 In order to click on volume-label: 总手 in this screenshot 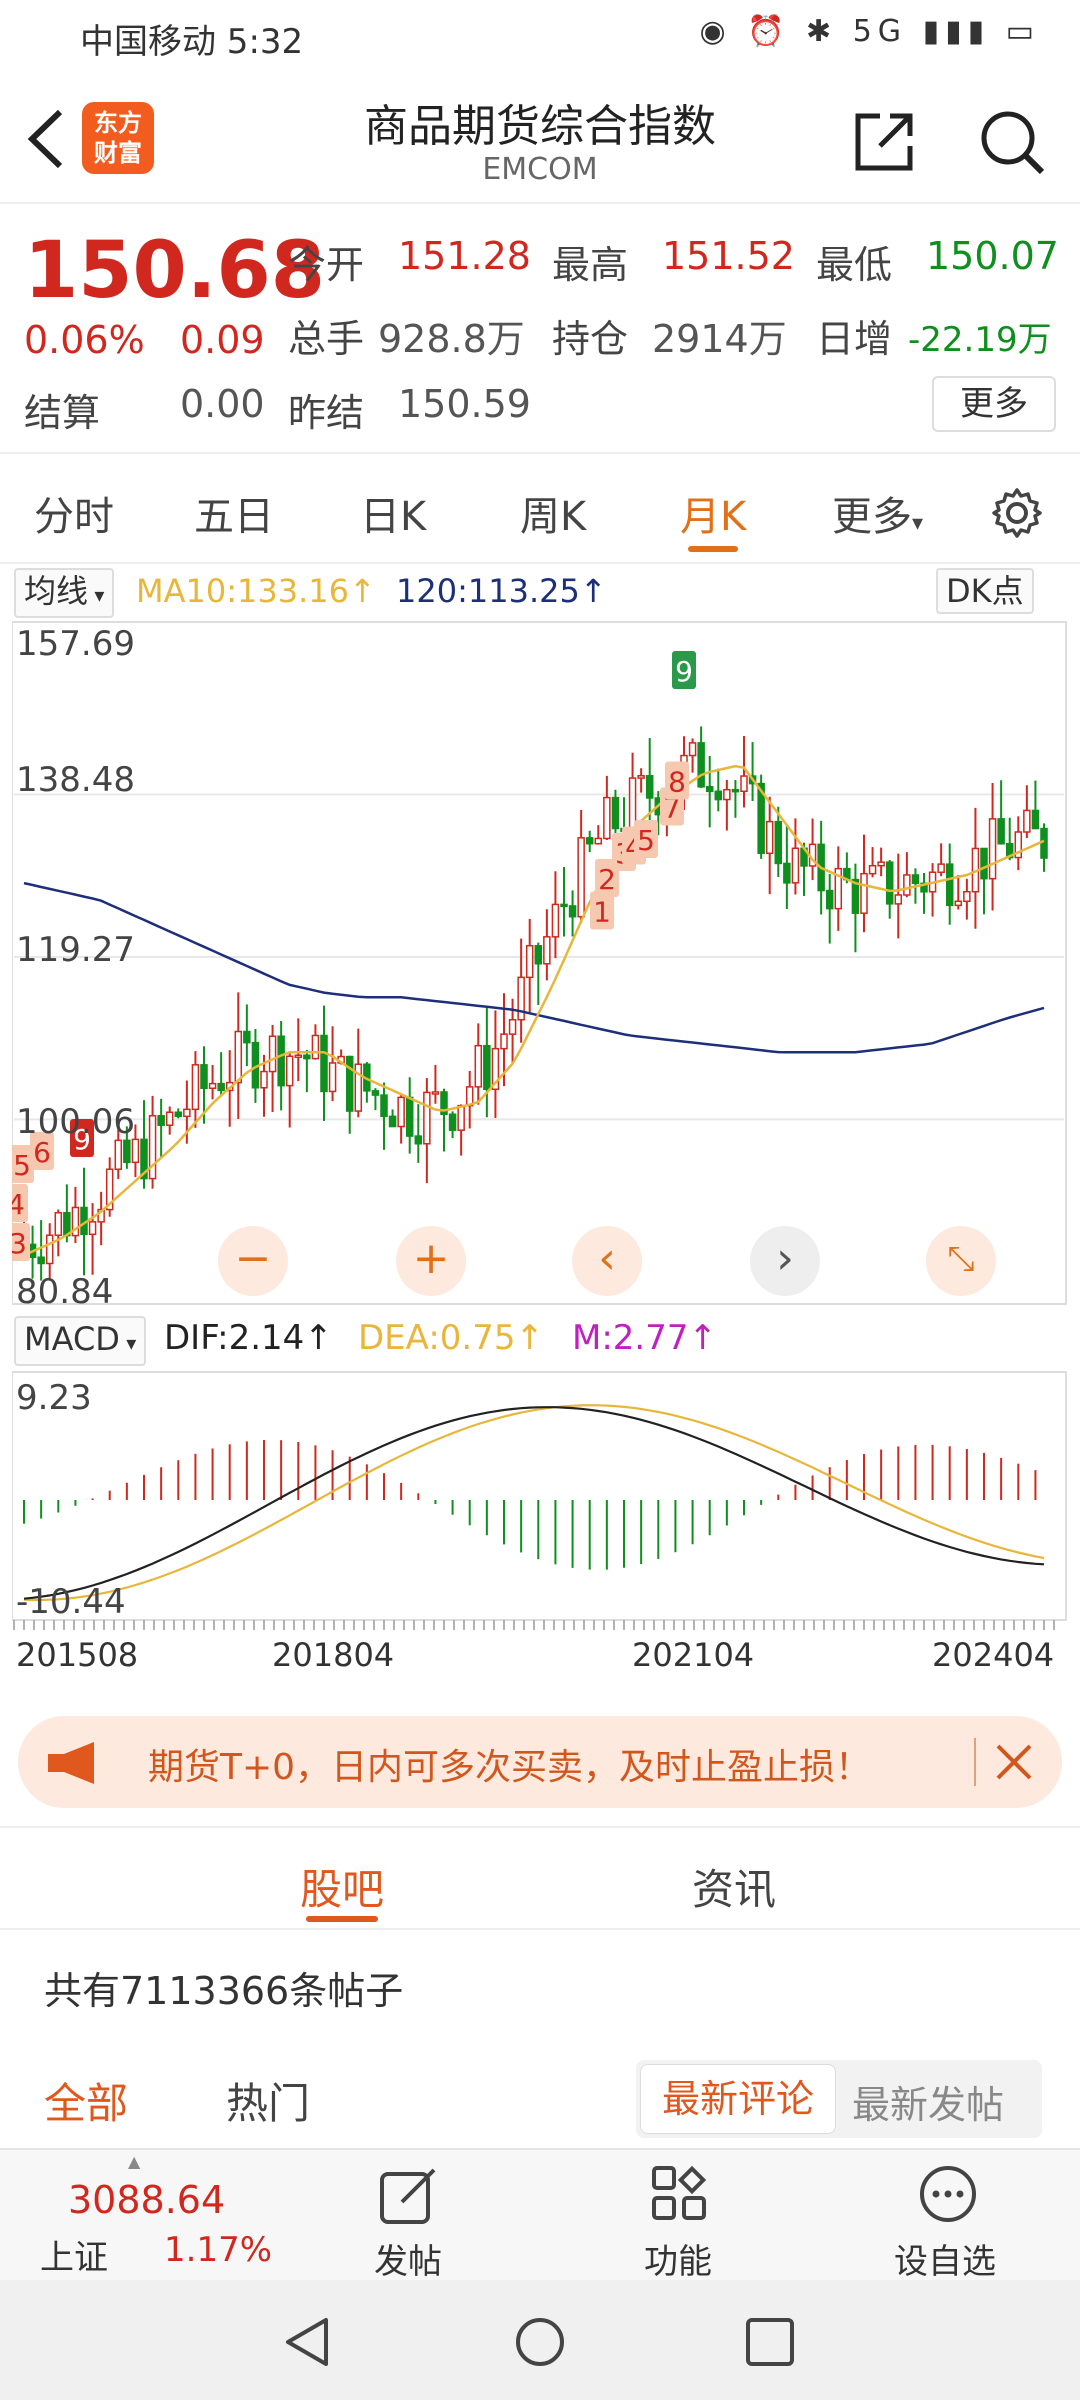, I will do `click(326, 339)`.